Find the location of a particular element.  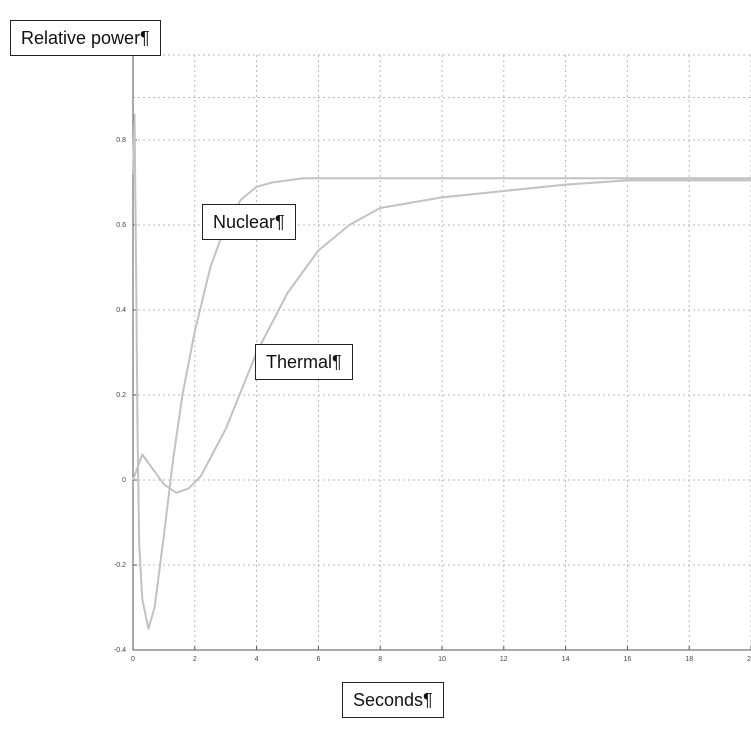

y-tick-label: 0.2 is located at coordinates (121, 395).